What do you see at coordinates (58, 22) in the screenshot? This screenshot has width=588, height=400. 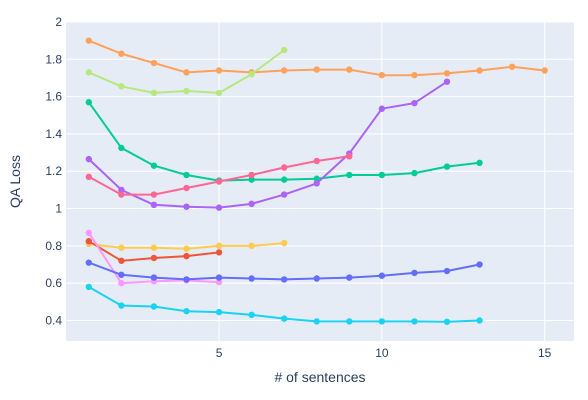 I see `y-tick-label: 2` at bounding box center [58, 22].